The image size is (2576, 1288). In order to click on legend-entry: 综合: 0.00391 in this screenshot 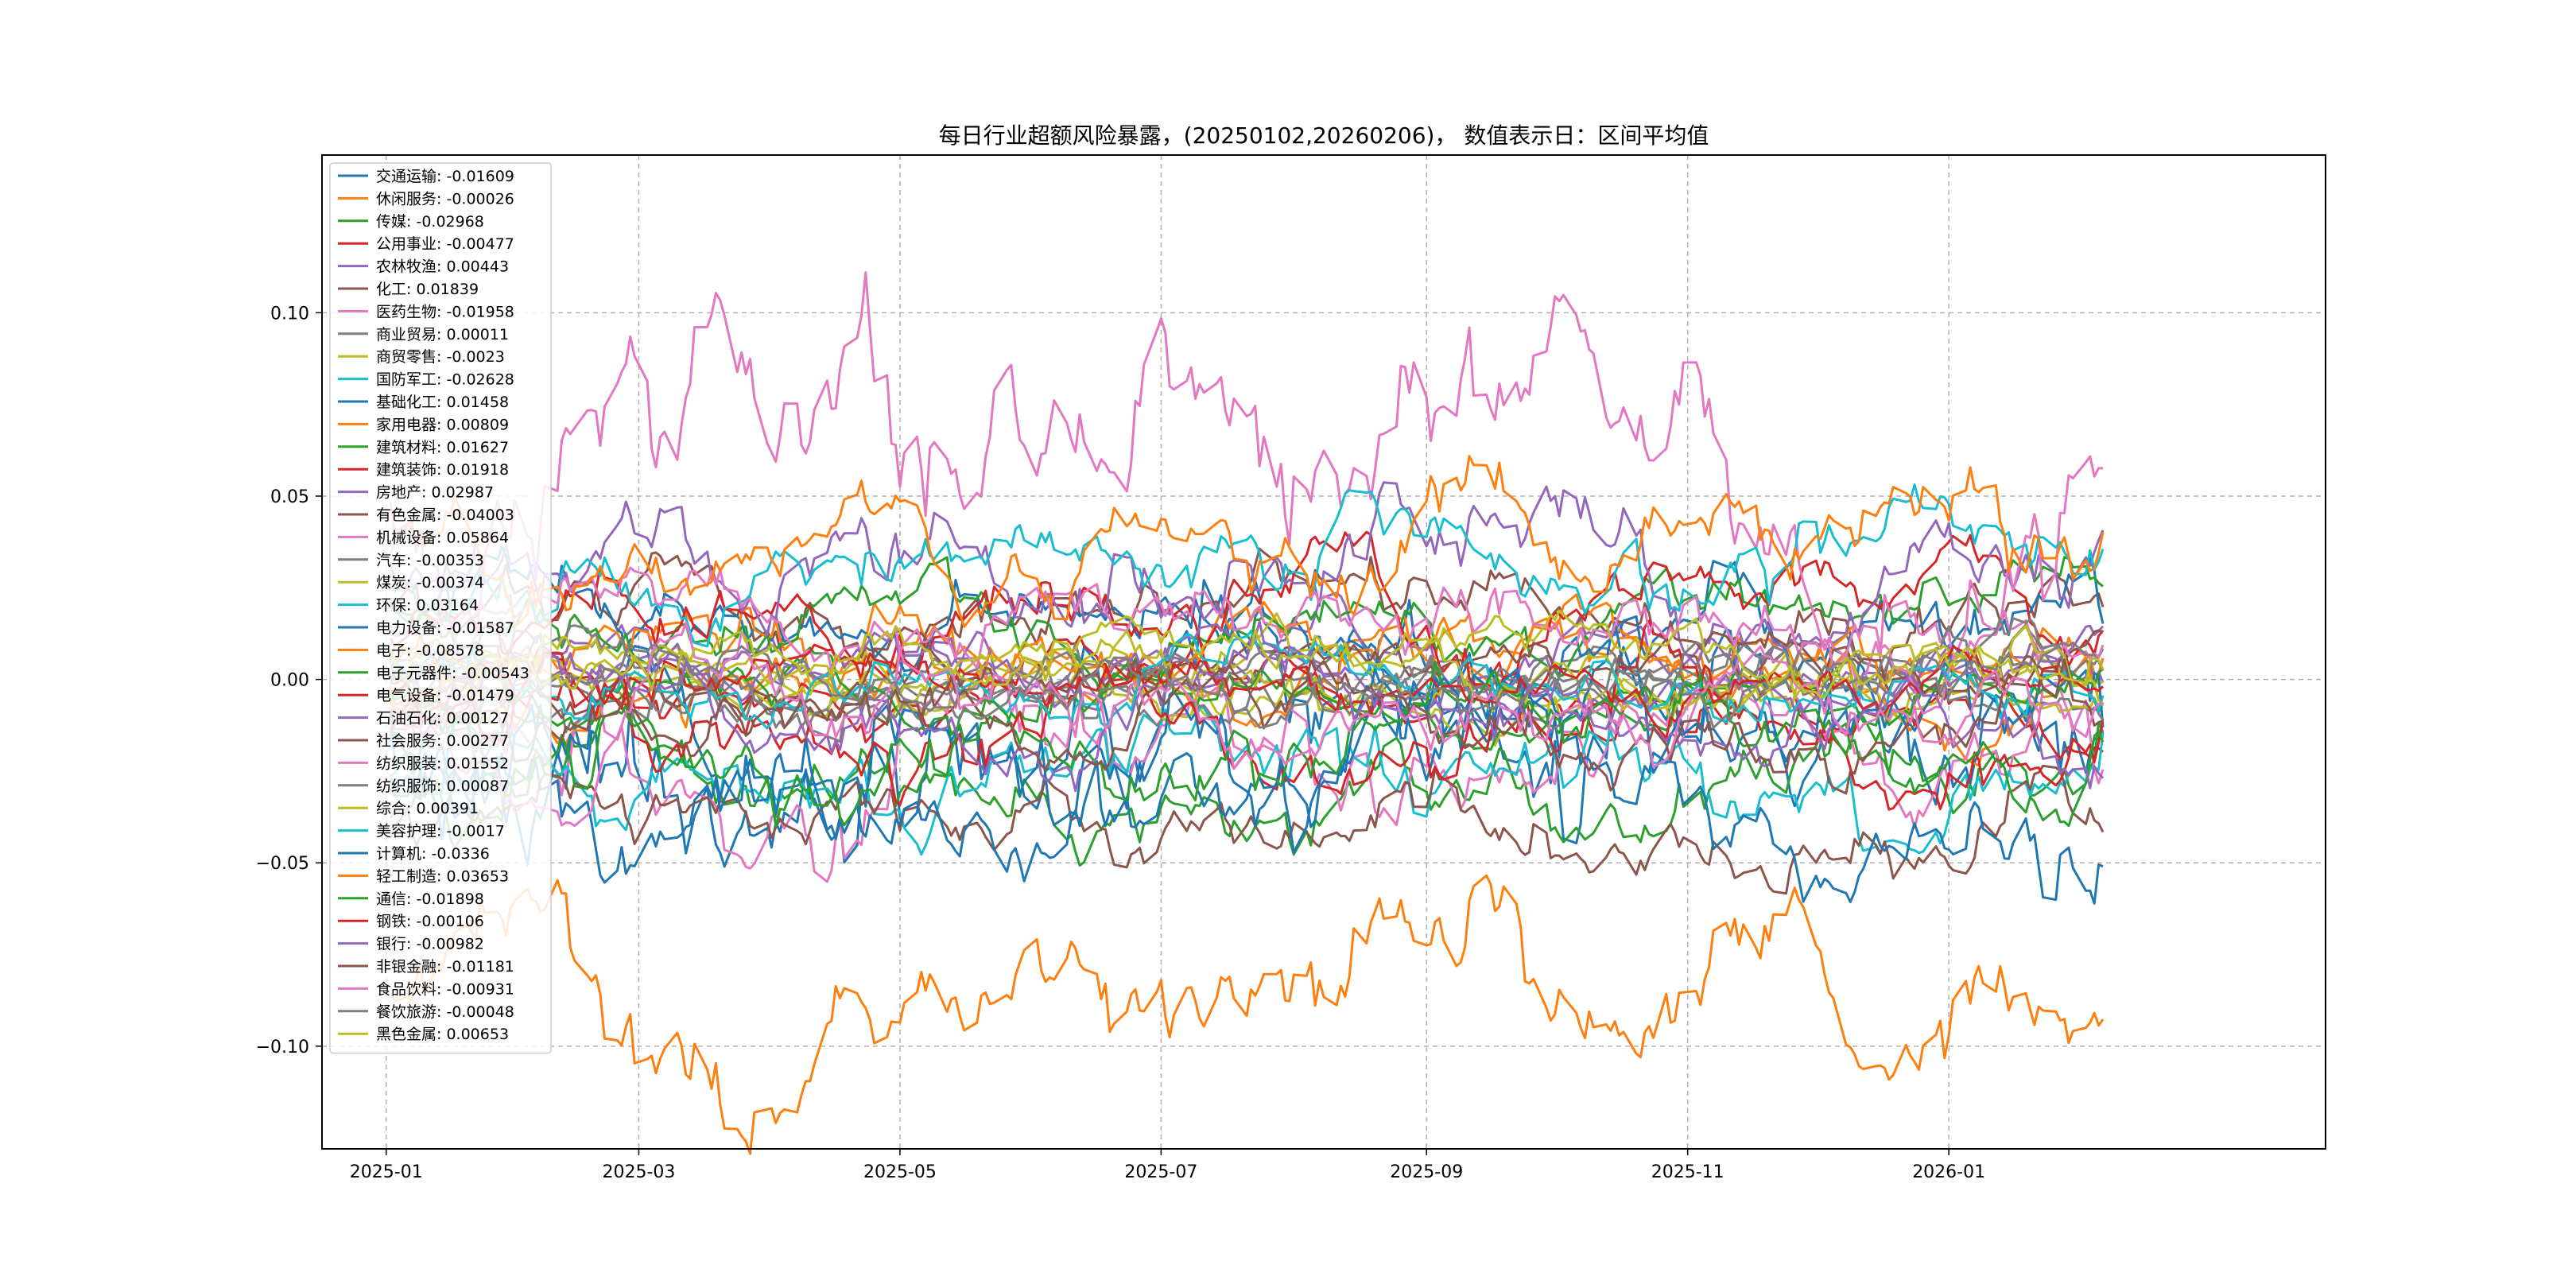, I will do `click(427, 809)`.